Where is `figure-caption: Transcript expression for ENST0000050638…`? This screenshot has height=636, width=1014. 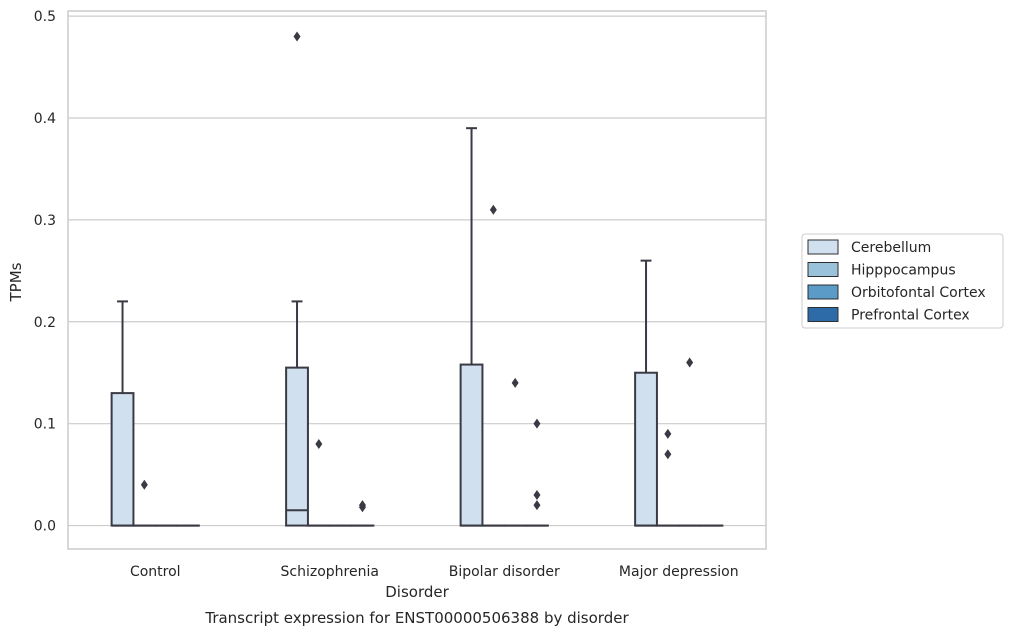
figure-caption: Transcript expression for ENST0000050638… is located at coordinates (416, 618).